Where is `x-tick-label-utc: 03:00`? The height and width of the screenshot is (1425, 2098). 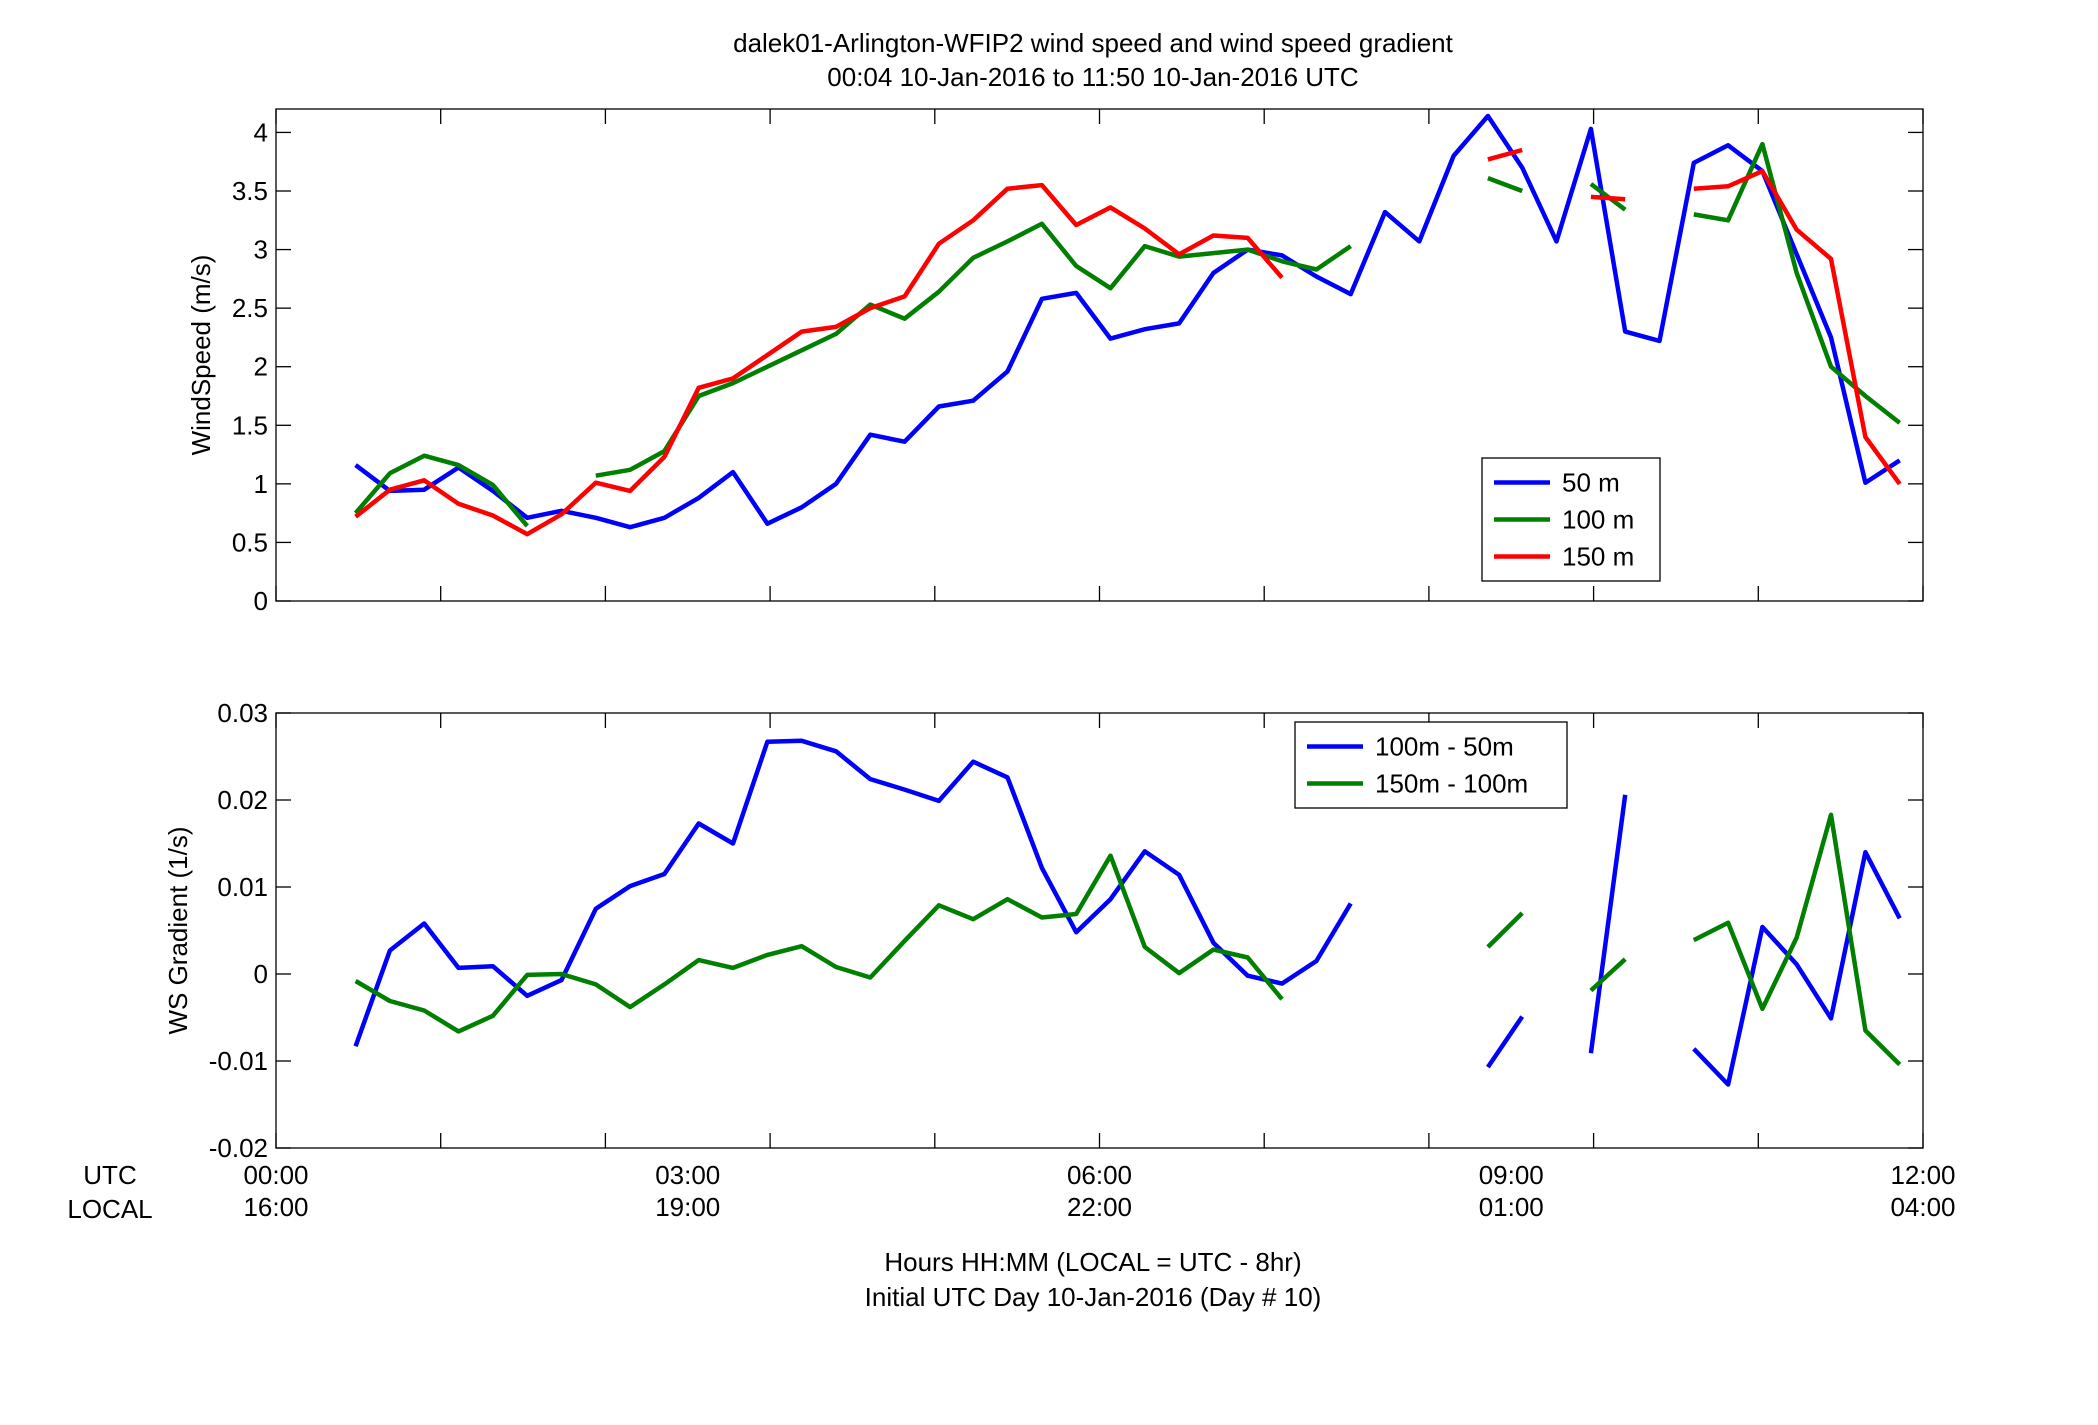
x-tick-label-utc: 03:00 is located at coordinates (687, 1175).